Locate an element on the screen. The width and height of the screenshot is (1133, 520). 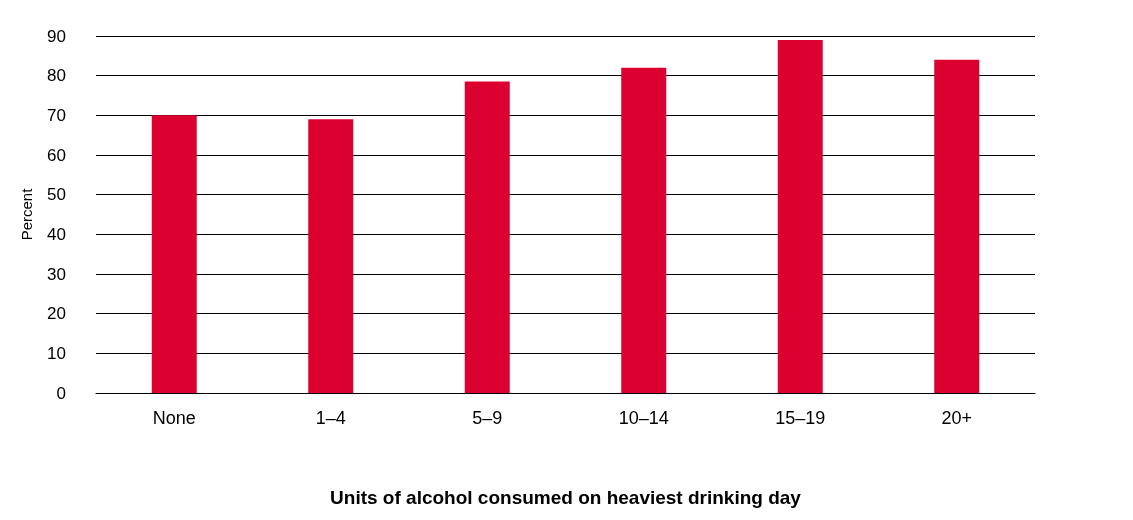
y-tick-label: 70 is located at coordinates (56, 115).